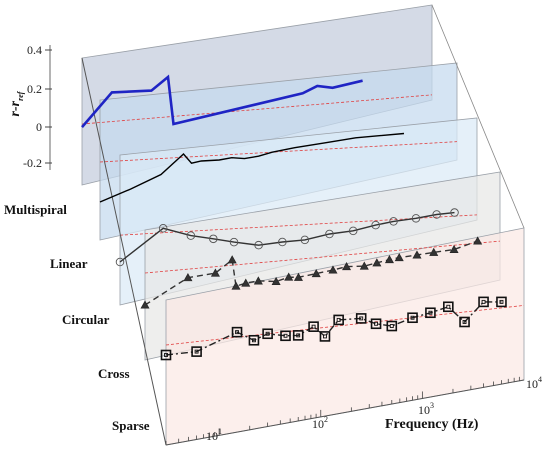 The width and height of the screenshot is (550, 449). I want to click on y-tick-label: 0, so click(39, 127).